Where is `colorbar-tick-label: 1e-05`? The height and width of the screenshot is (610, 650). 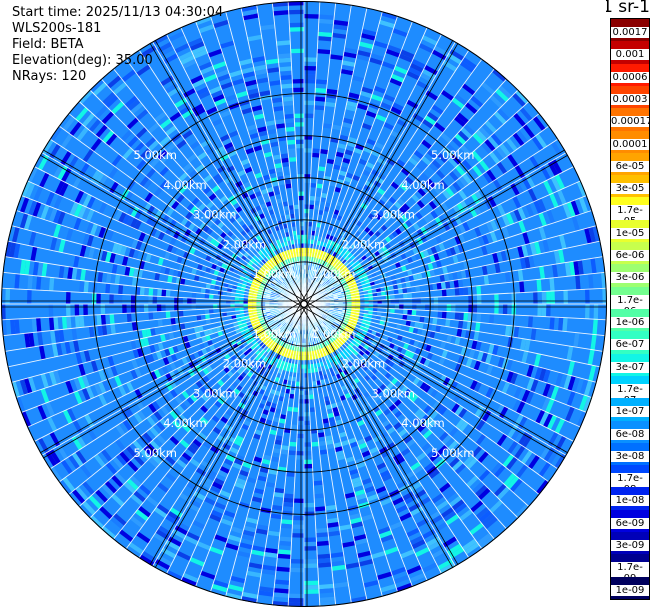
colorbar-tick-label: 1e-05 is located at coordinates (630, 233).